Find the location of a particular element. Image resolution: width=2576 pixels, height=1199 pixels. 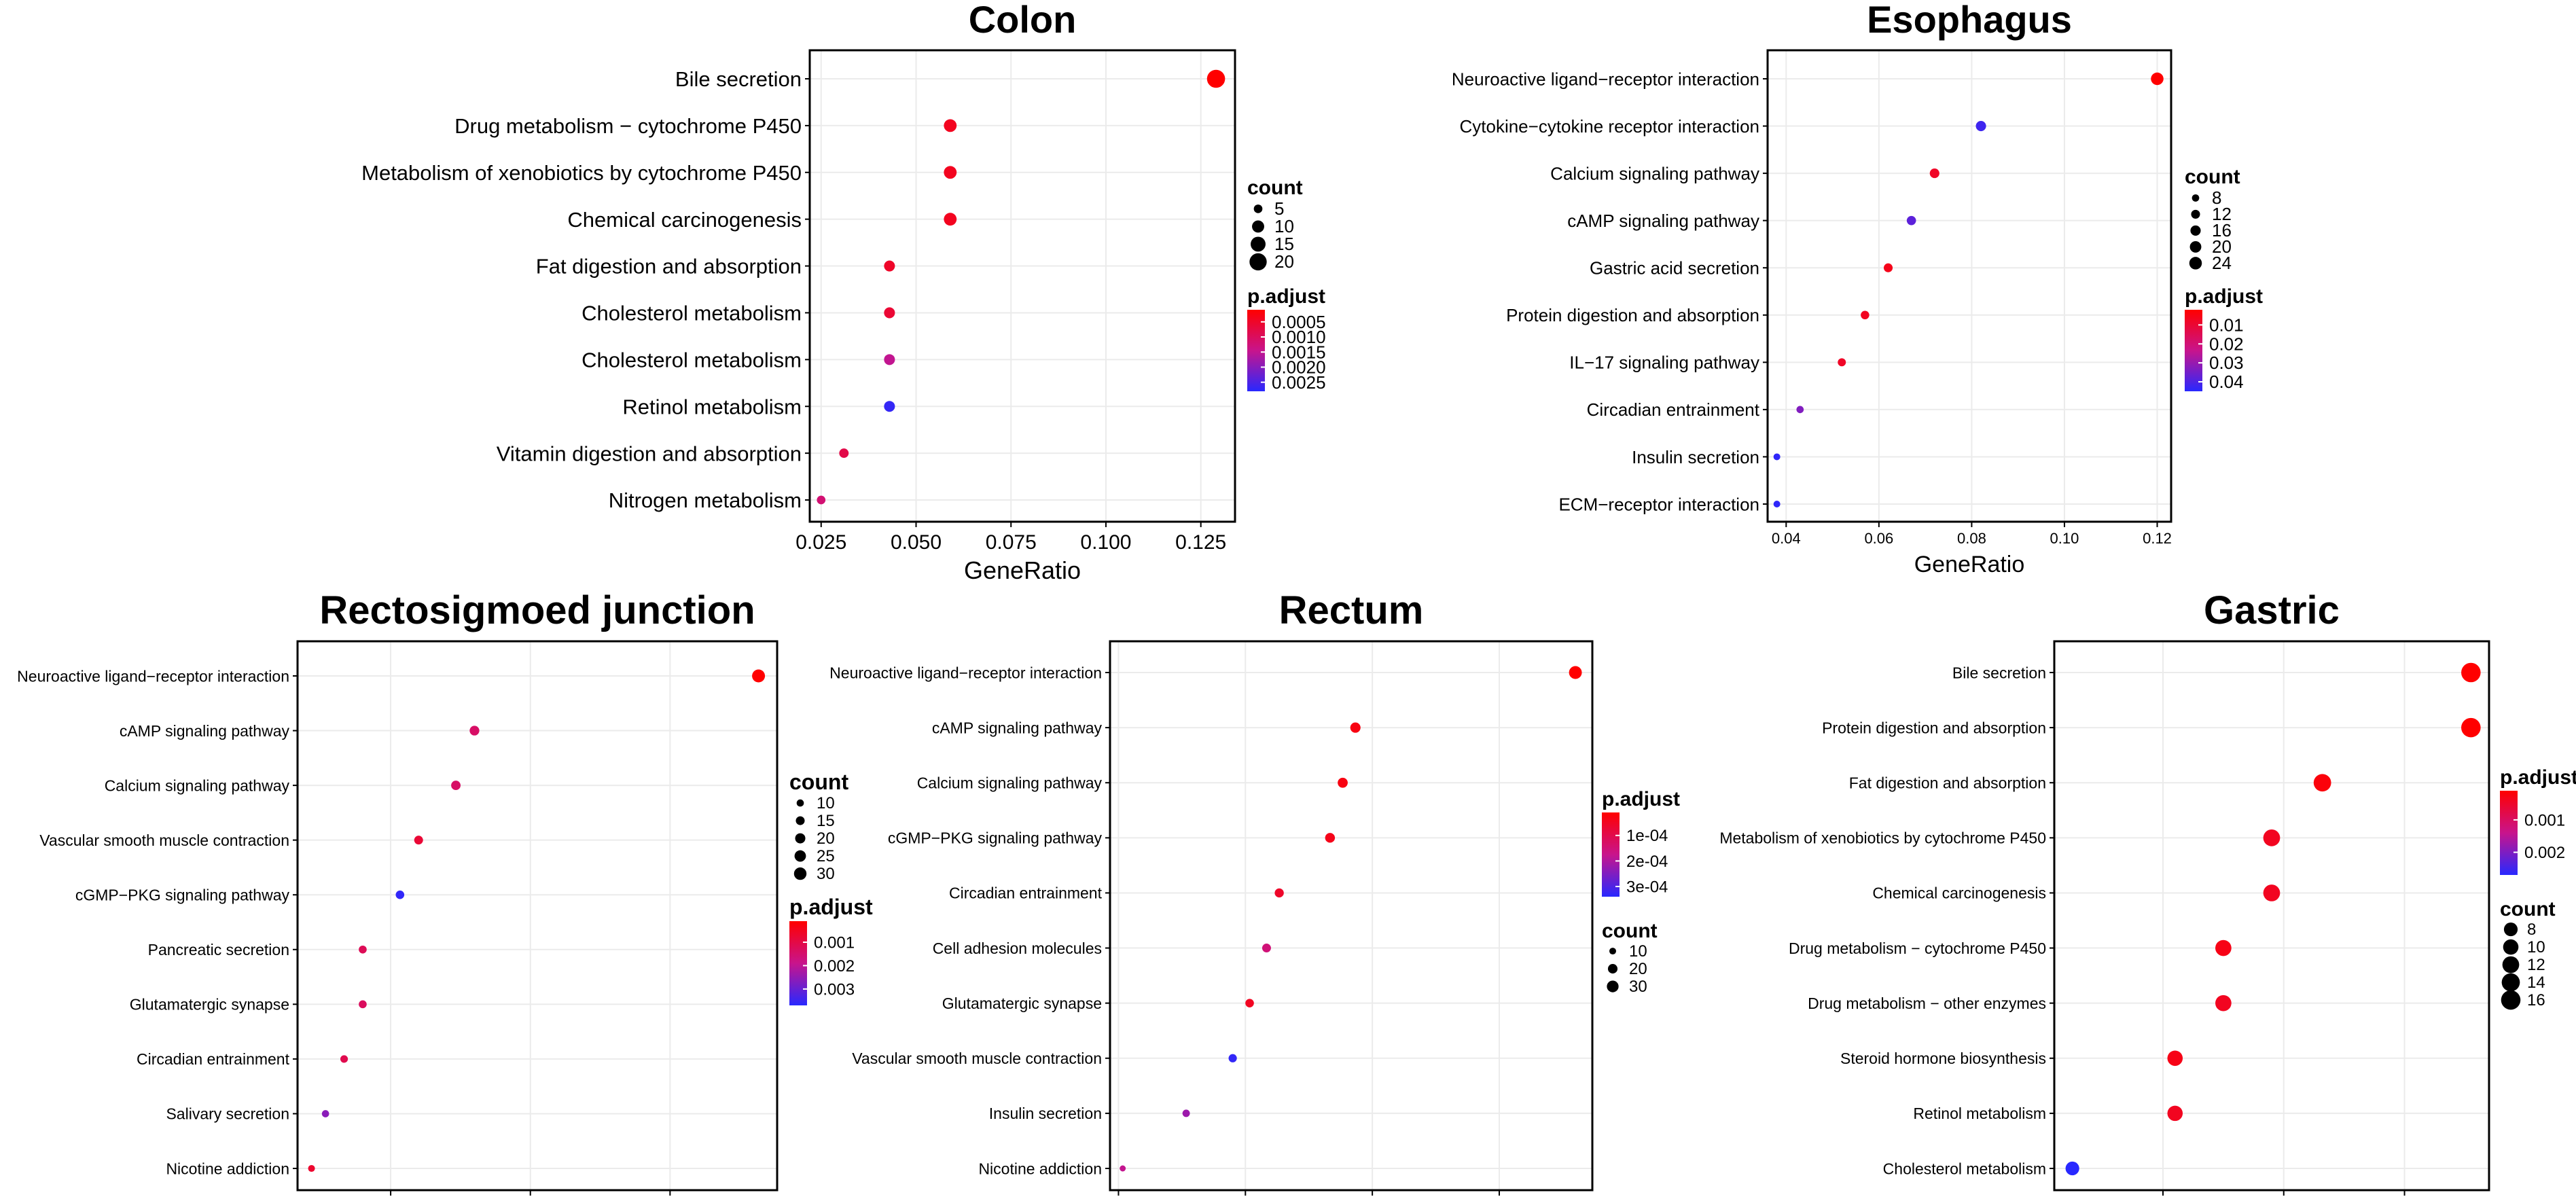

y-tick-label: Drug metabolism − other enzymes is located at coordinates (1927, 1004).